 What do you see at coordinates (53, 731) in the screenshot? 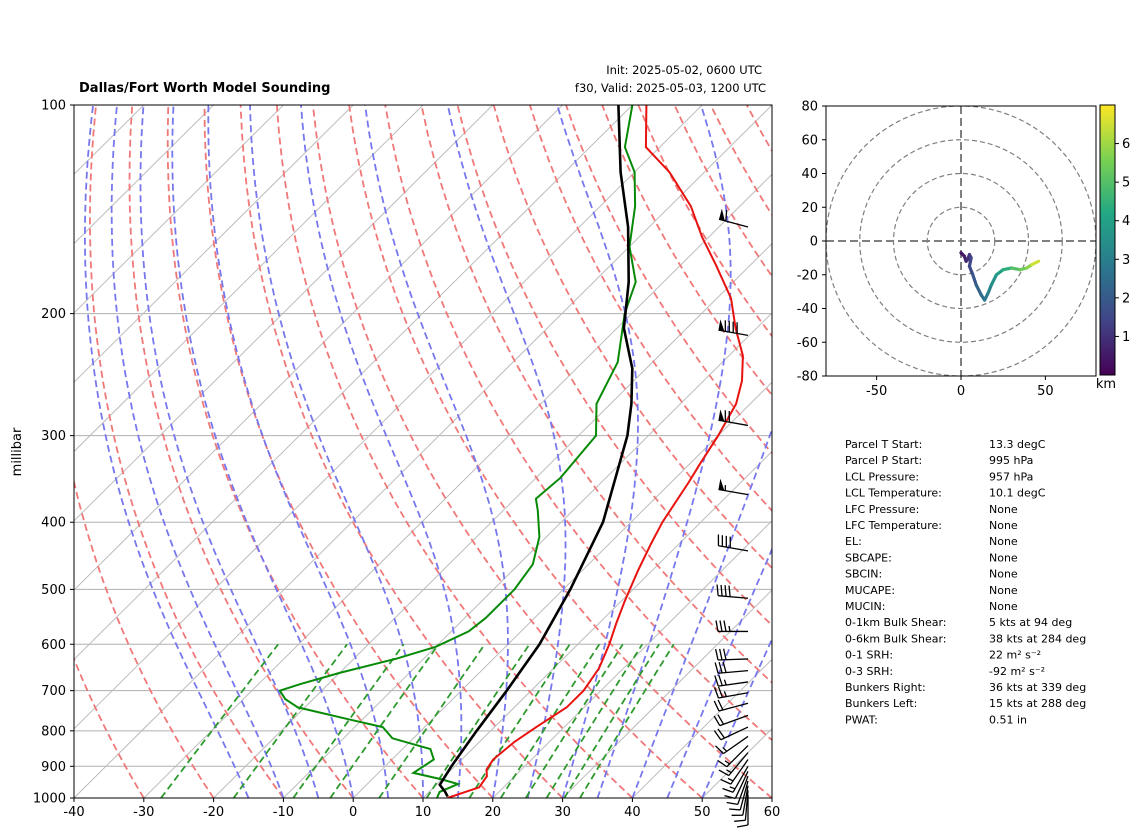
I see `y-tick-label: 800` at bounding box center [53, 731].